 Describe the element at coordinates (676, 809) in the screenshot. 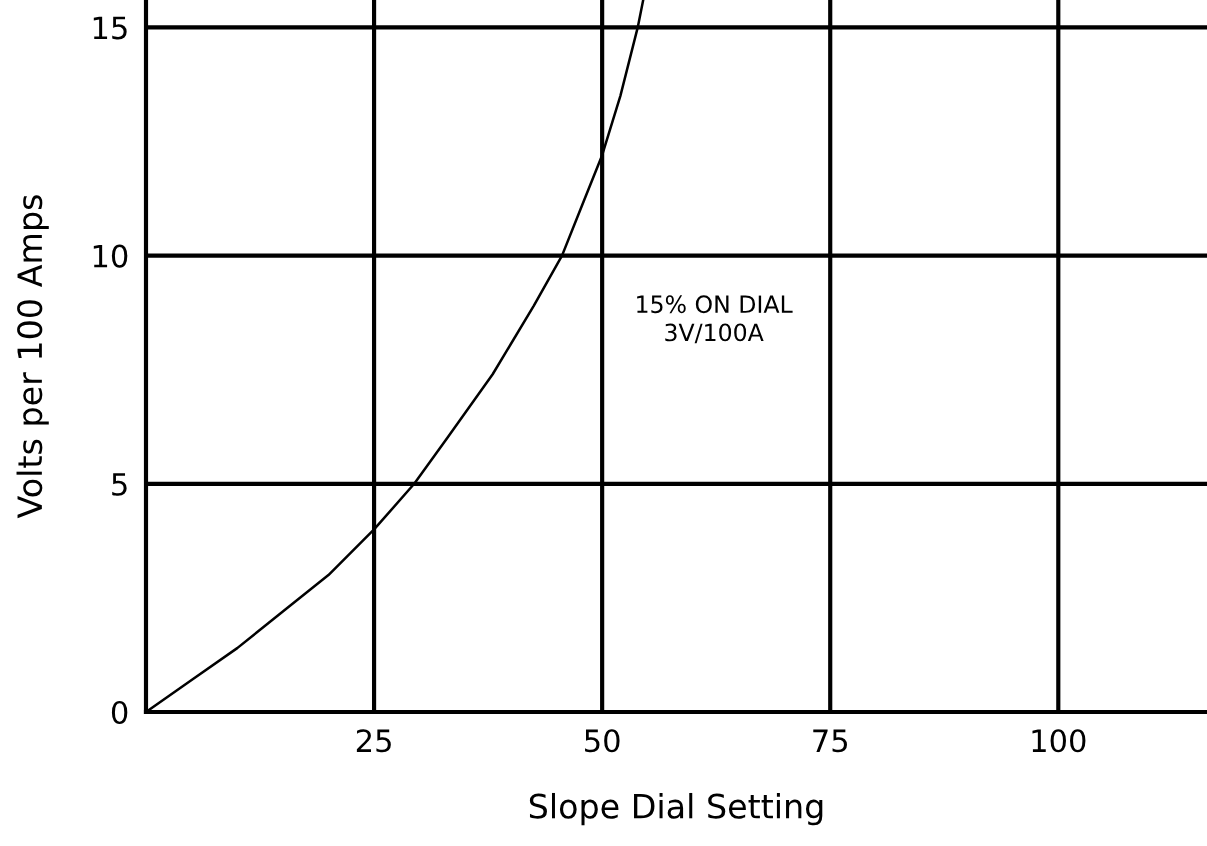

I see `x-axis-title: Slope Dial Setting` at that location.